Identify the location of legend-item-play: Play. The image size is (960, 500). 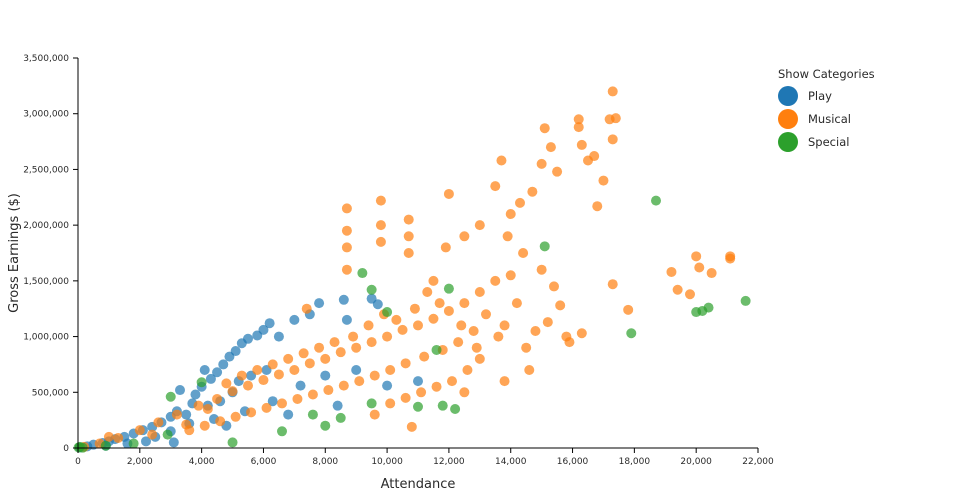
(805, 96).